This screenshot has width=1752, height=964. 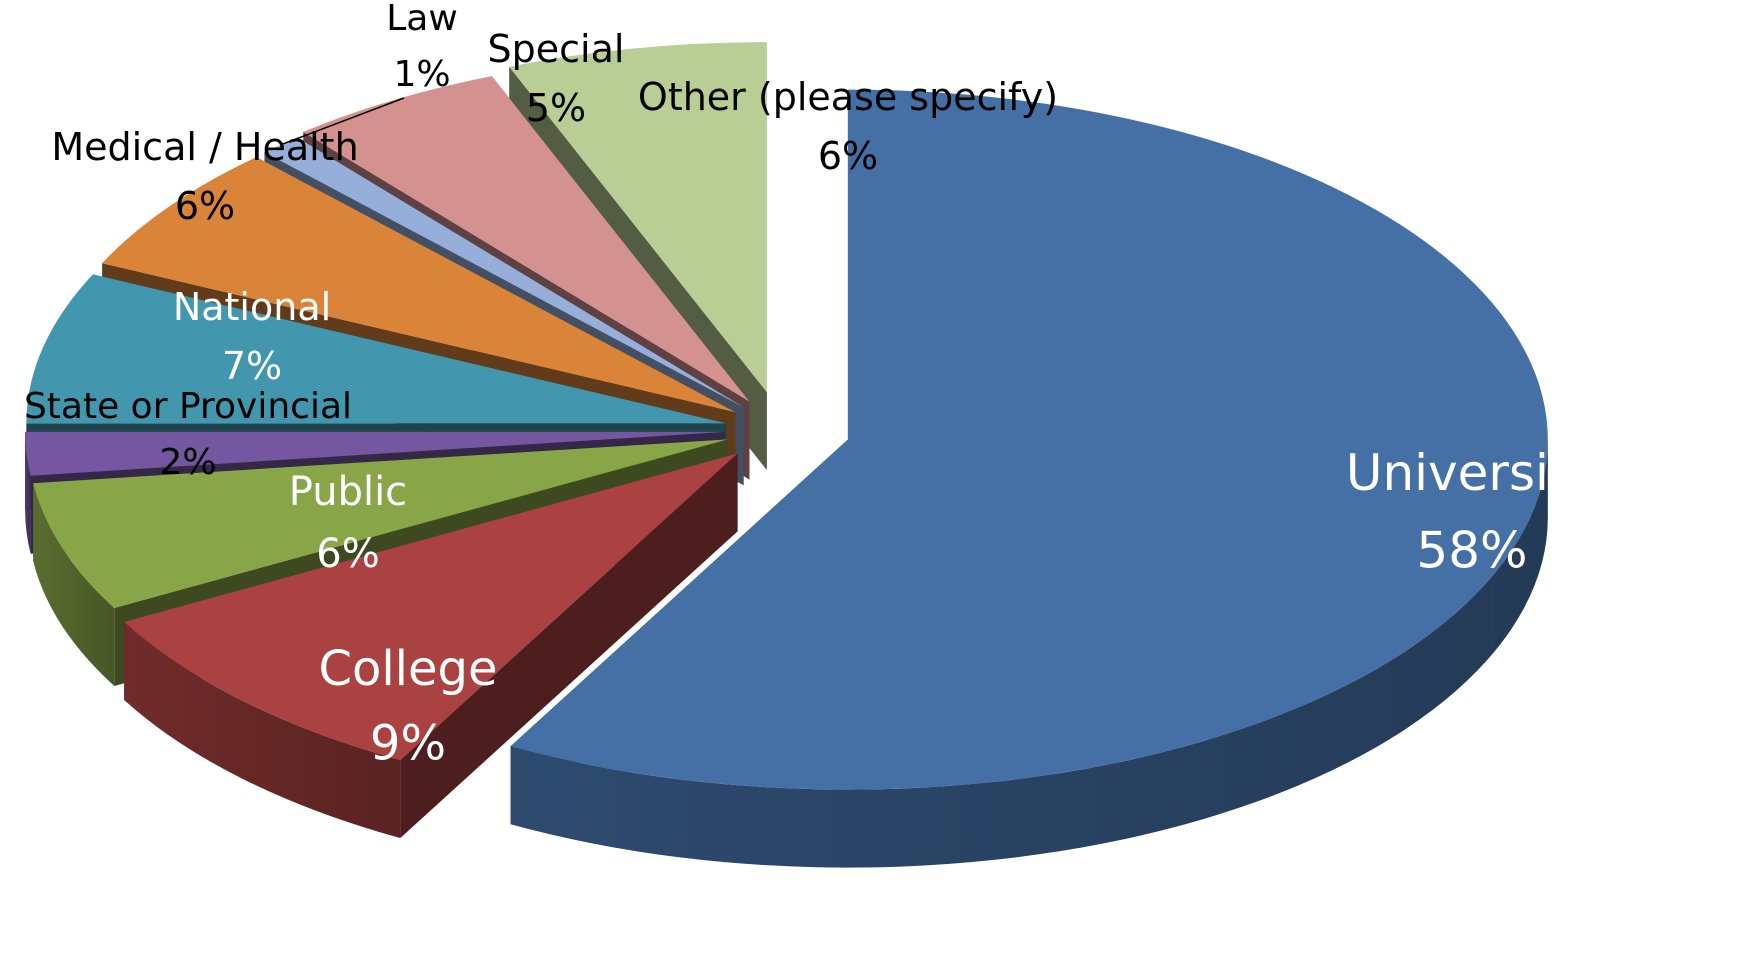 I want to click on slice-label-law: Law, so click(x=422, y=19).